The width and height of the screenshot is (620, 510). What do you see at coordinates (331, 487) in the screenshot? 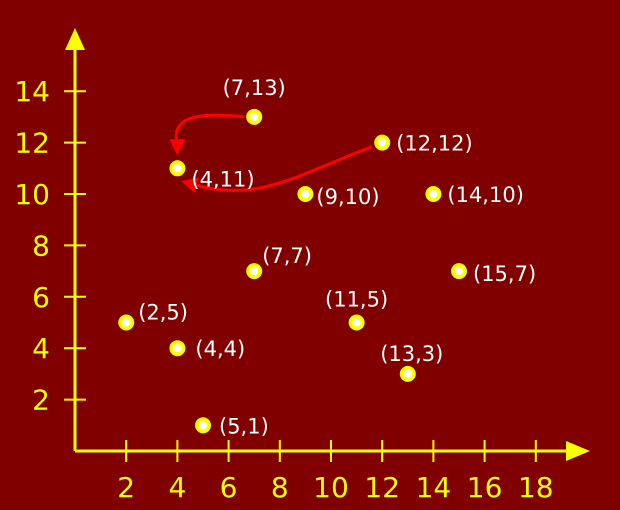
I see `x-tick-label: 10` at bounding box center [331, 487].